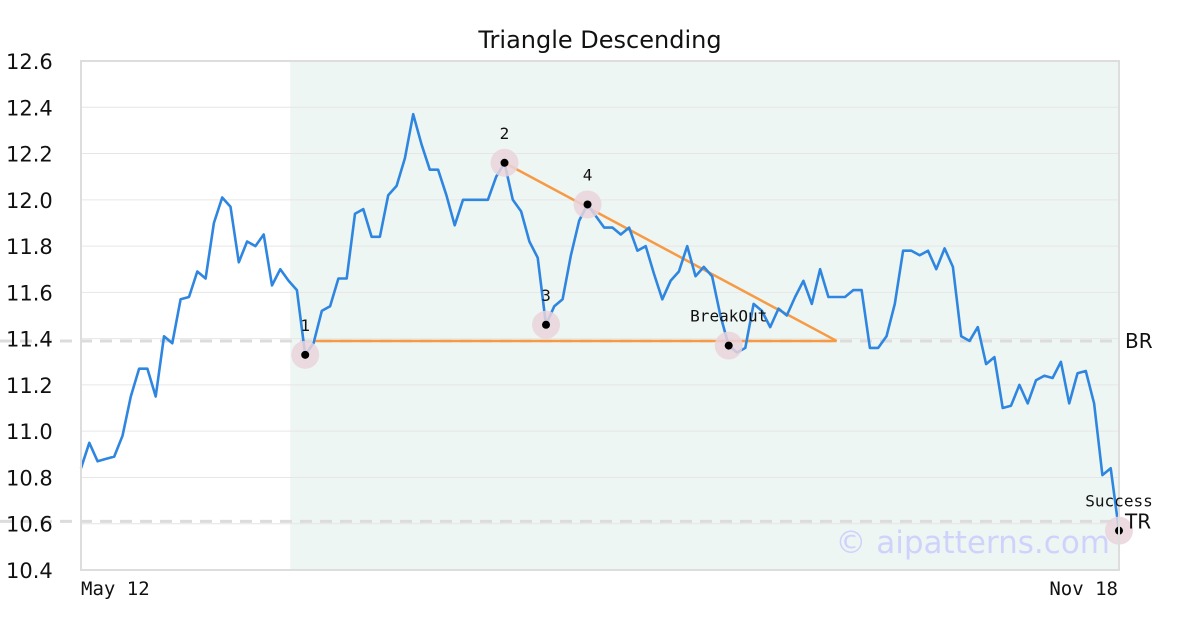 The height and width of the screenshot is (630, 1200). What do you see at coordinates (29, 432) in the screenshot?
I see `y-tick-label: 11.0` at bounding box center [29, 432].